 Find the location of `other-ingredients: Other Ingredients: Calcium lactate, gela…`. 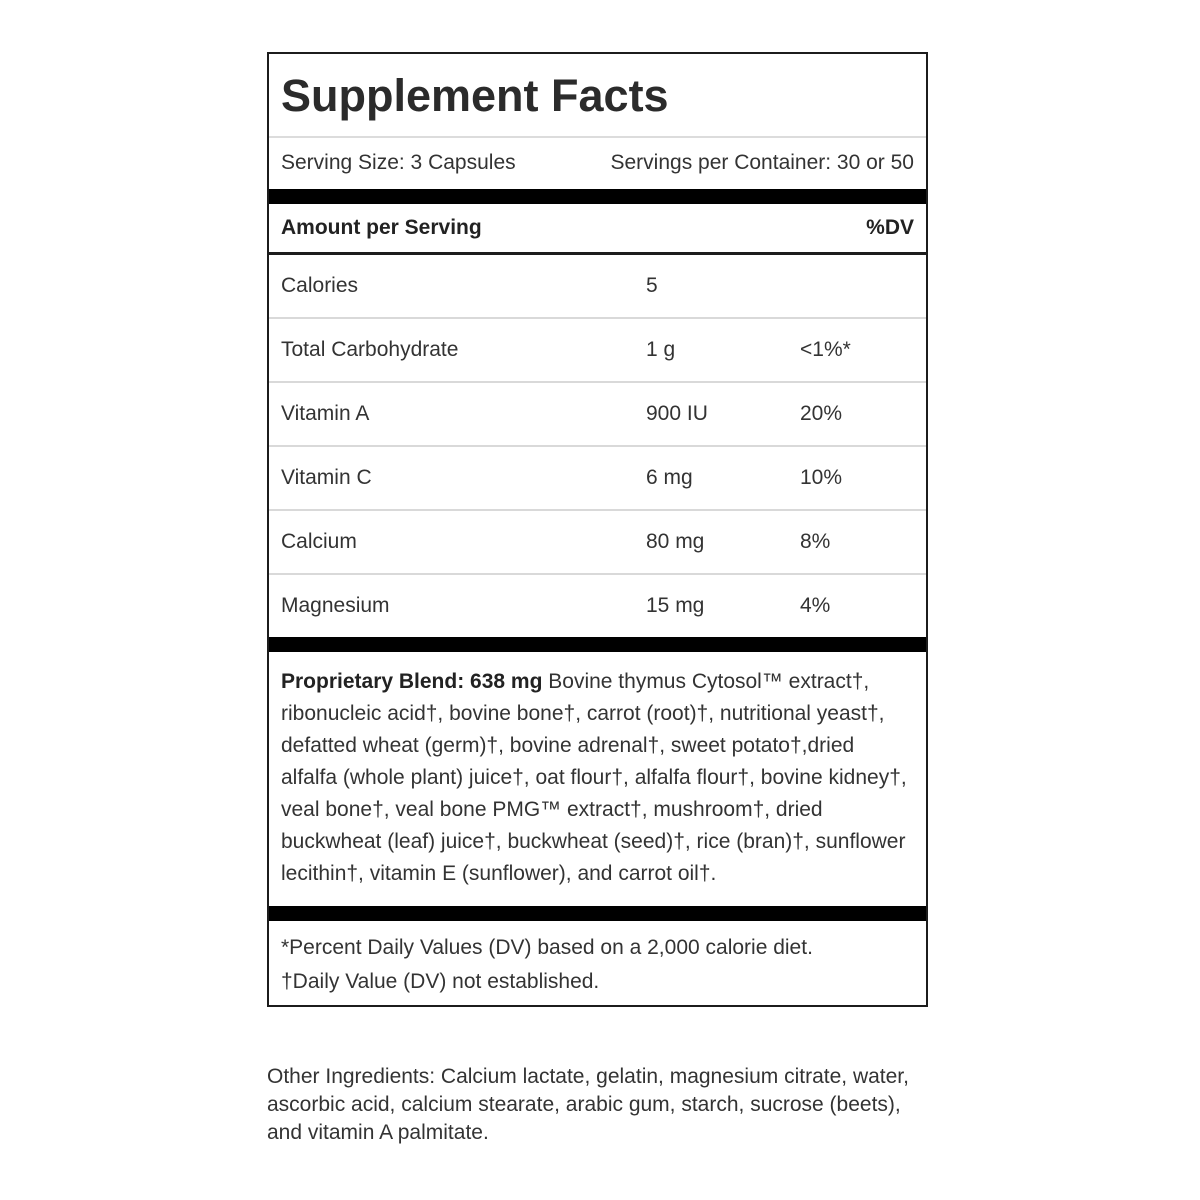

other-ingredients: Other Ingredients: Calcium lactate, gela… is located at coordinates (588, 1104).